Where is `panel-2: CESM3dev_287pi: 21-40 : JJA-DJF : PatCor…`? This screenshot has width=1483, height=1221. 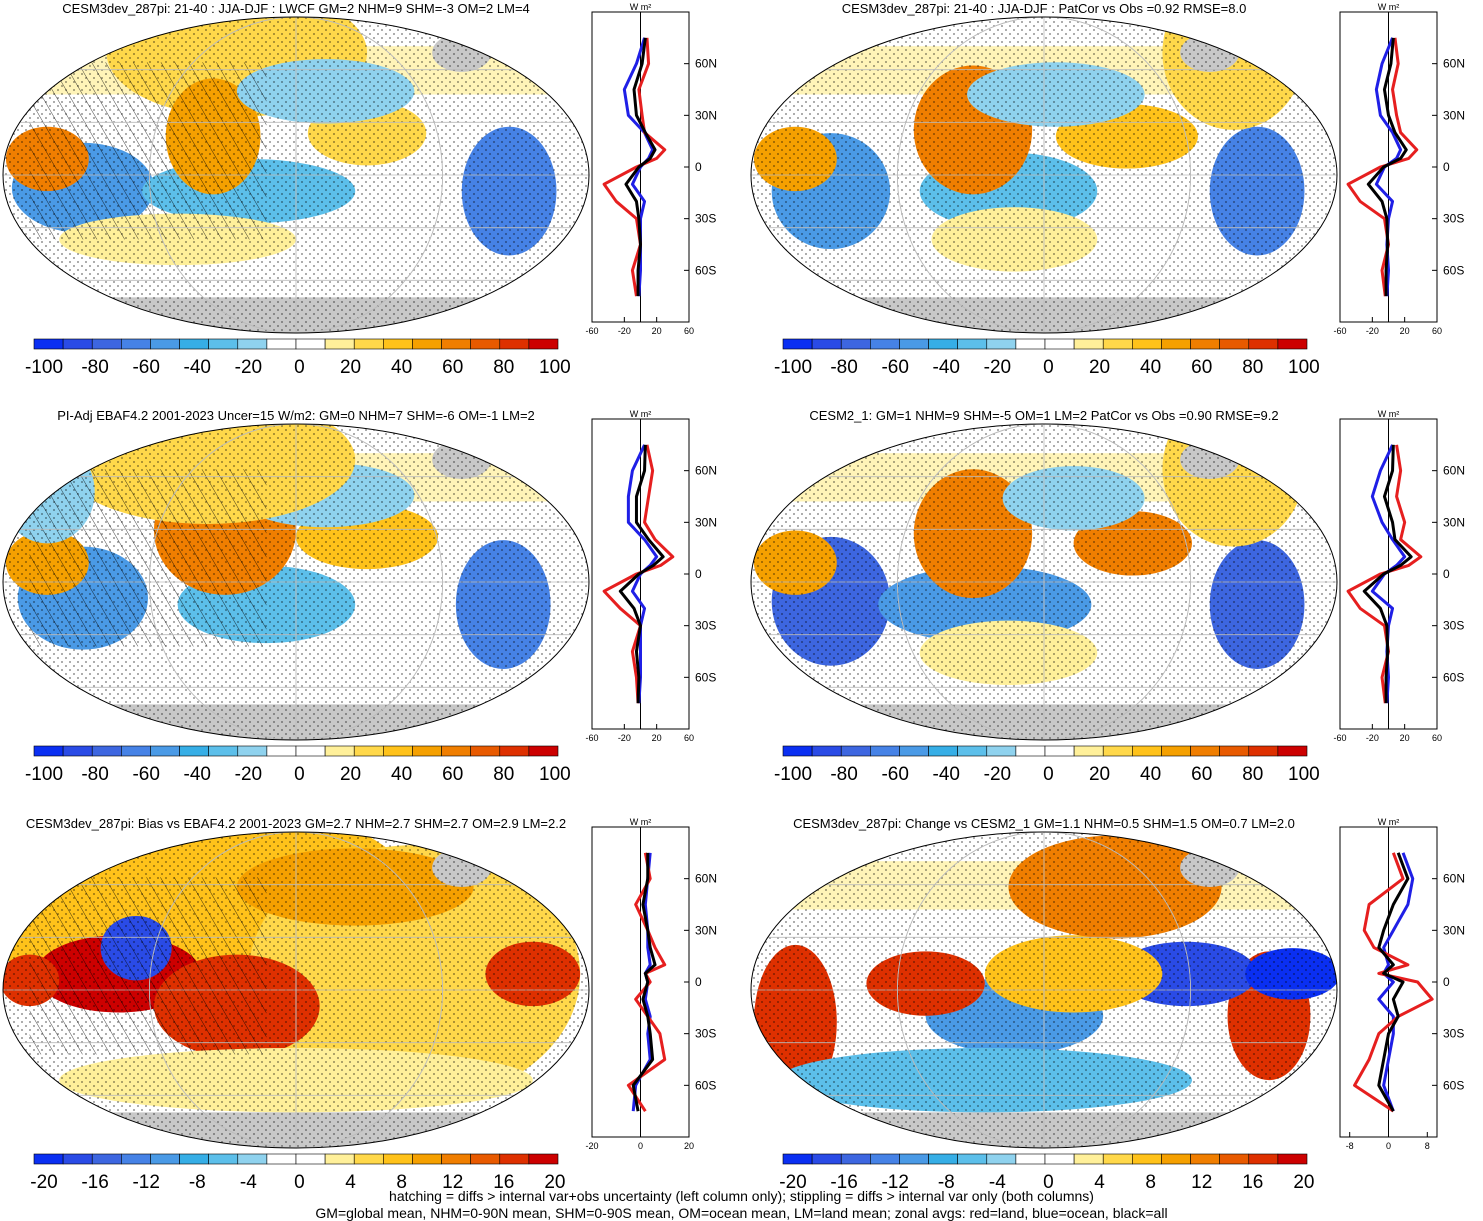 panel-2: CESM3dev_287pi: 21-40 : JJA-DJF : PatCor… is located at coordinates (1107, 189).